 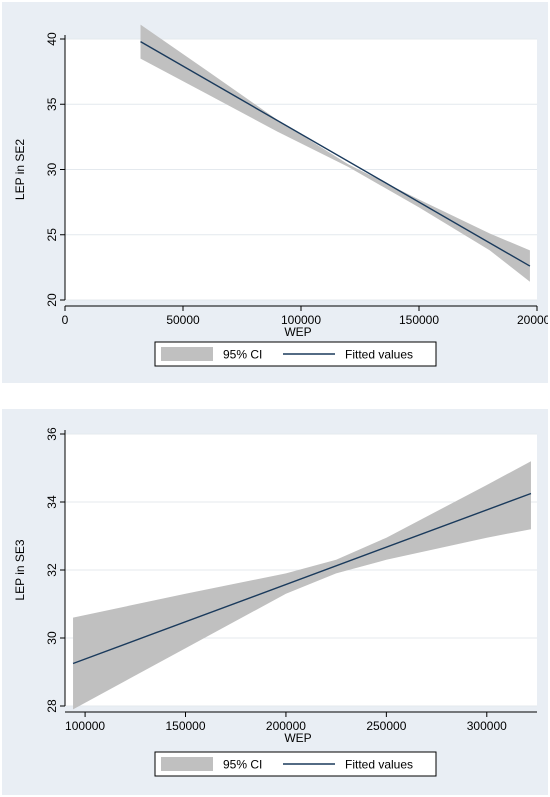 What do you see at coordinates (52, 434) in the screenshot?
I see `y-tick-label: 36` at bounding box center [52, 434].